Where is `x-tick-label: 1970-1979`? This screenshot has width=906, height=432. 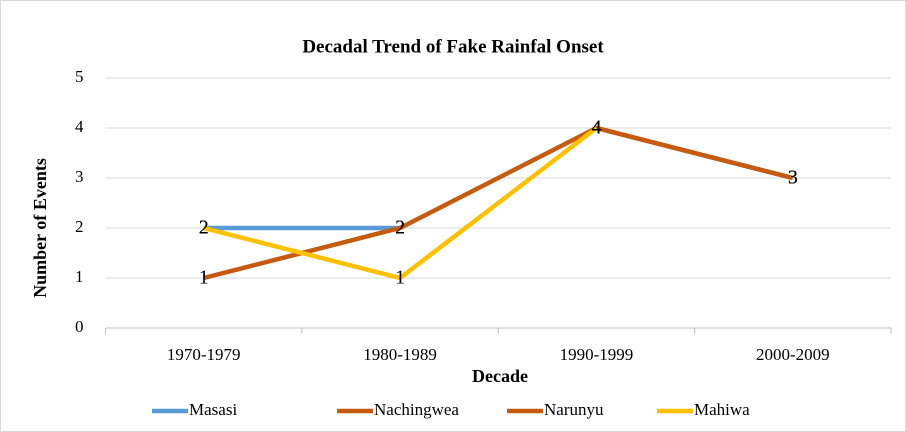
x-tick-label: 1970-1979 is located at coordinates (204, 354).